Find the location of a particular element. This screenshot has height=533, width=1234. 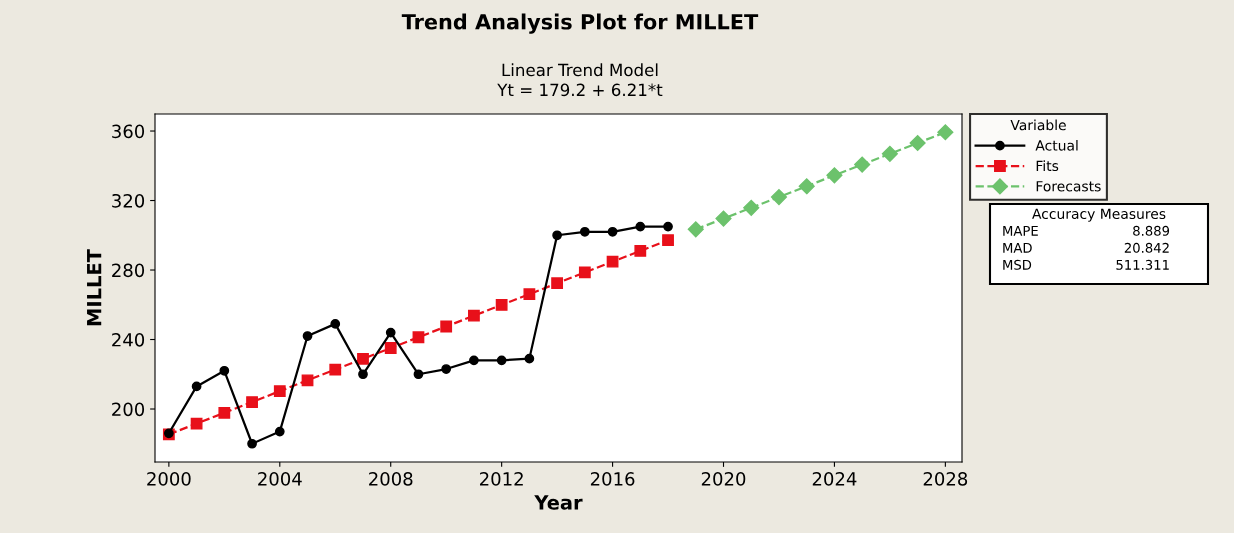

y-tick-label: 200 is located at coordinates (128, 409).